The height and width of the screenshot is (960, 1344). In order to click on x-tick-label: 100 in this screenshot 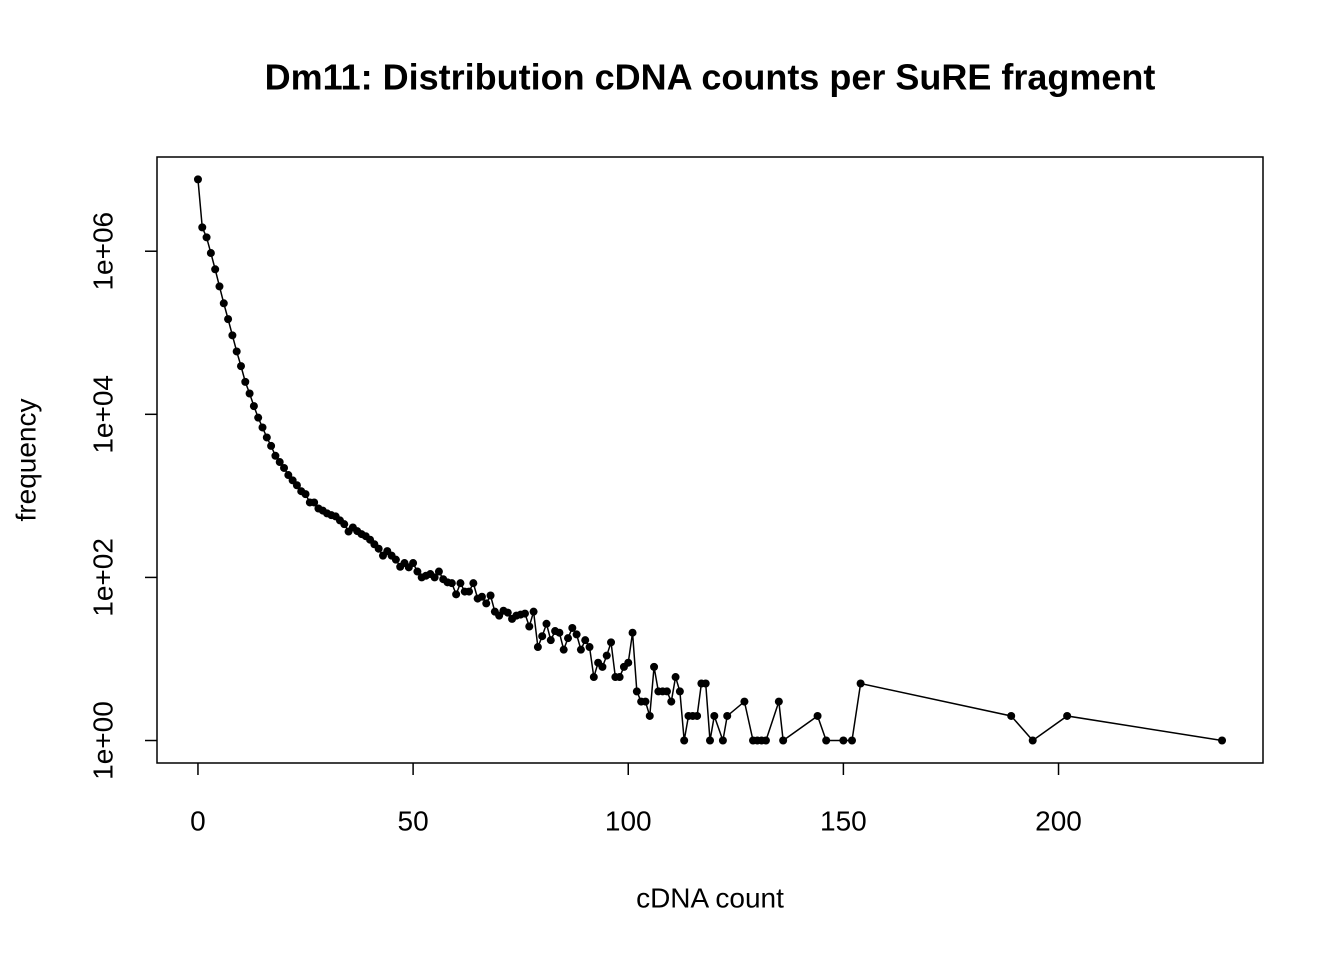, I will do `click(628, 820)`.